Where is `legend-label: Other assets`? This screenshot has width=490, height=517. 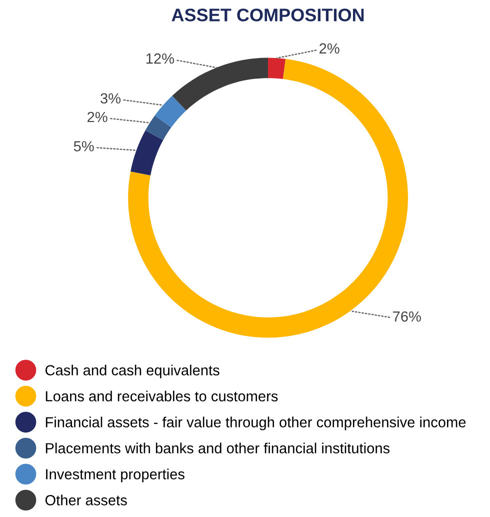 legend-label: Other assets is located at coordinates (86, 500).